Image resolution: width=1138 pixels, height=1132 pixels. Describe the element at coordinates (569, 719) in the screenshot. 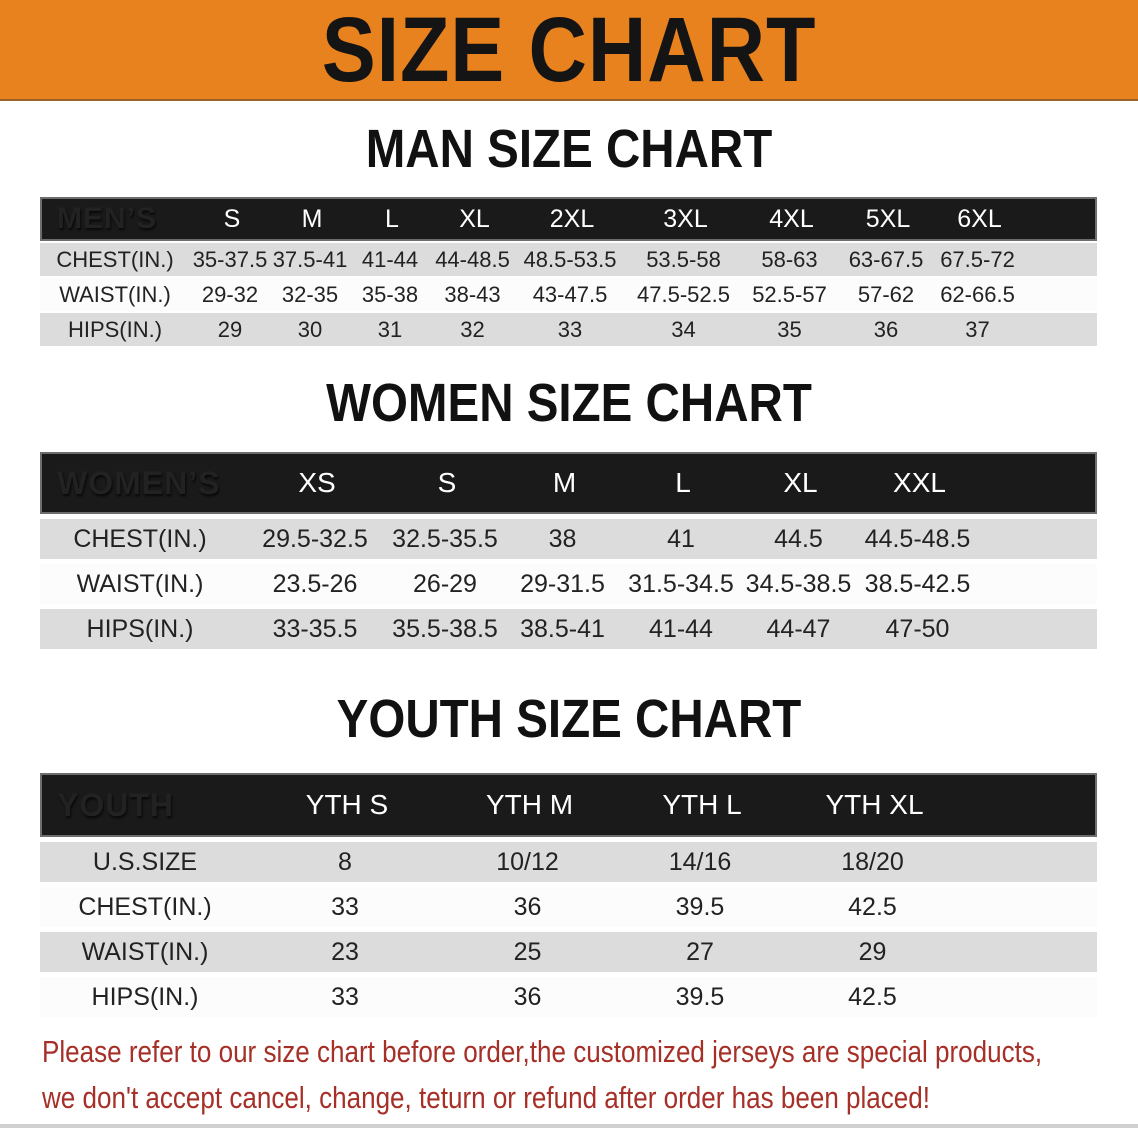

I see `section-heading-youth-text: YOUTH SIZE CHART` at that location.